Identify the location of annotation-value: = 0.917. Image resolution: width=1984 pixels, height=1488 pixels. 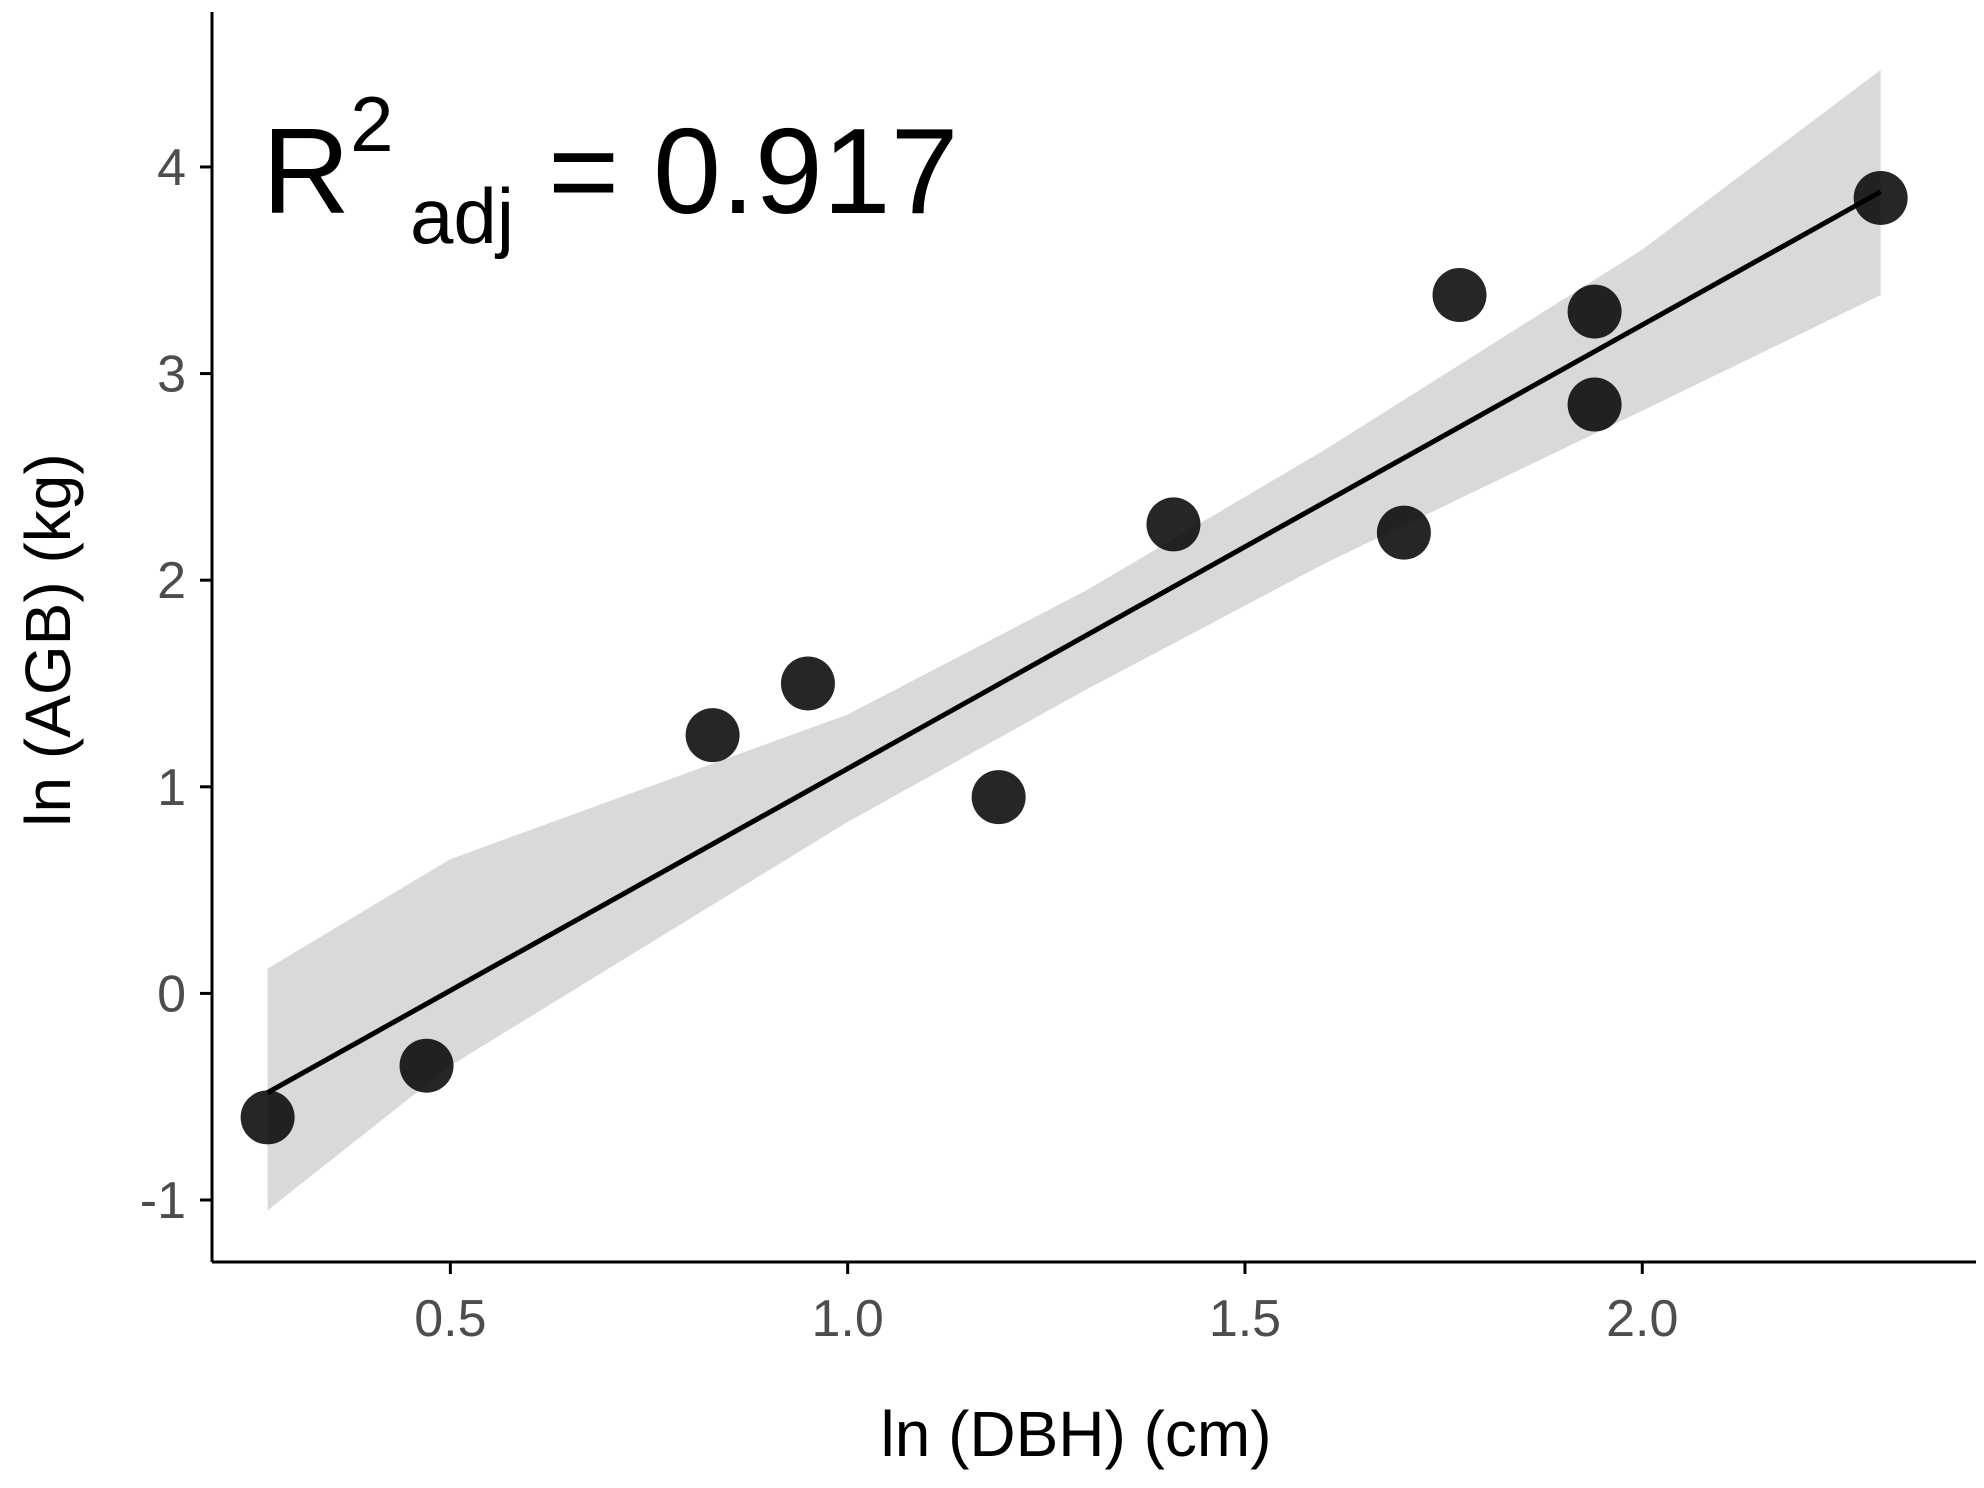
(736, 171).